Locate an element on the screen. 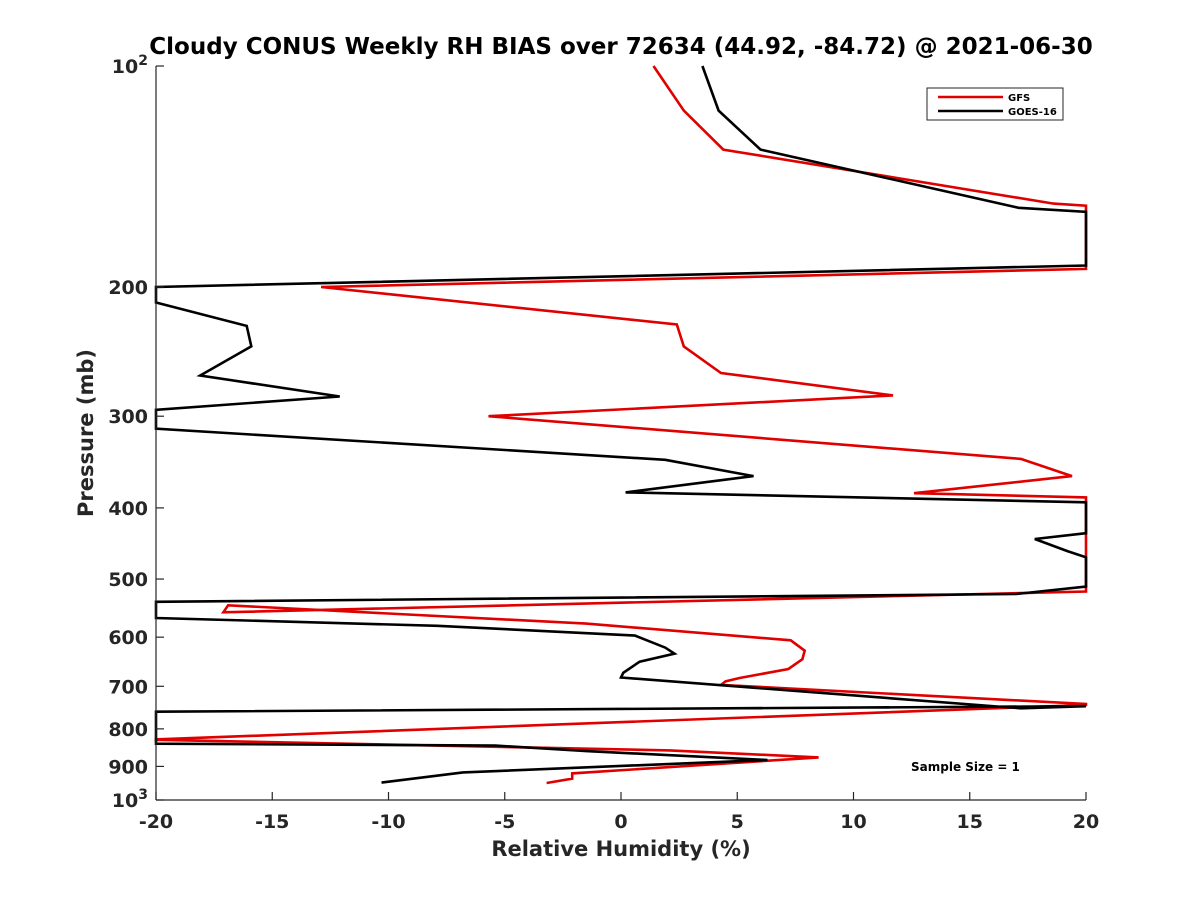 This screenshot has height=900, width=1200. y-tick-label: 400 is located at coordinates (128, 509).